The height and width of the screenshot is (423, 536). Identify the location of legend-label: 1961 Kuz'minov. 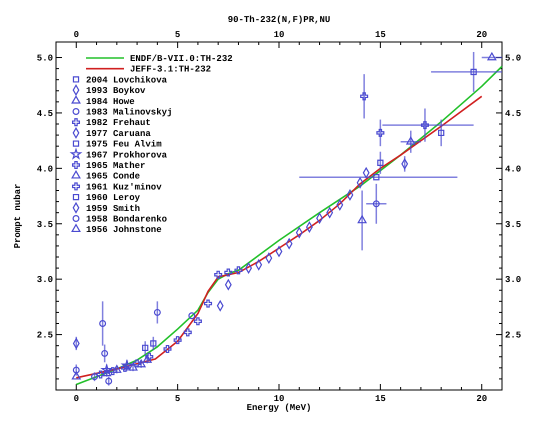
(124, 187).